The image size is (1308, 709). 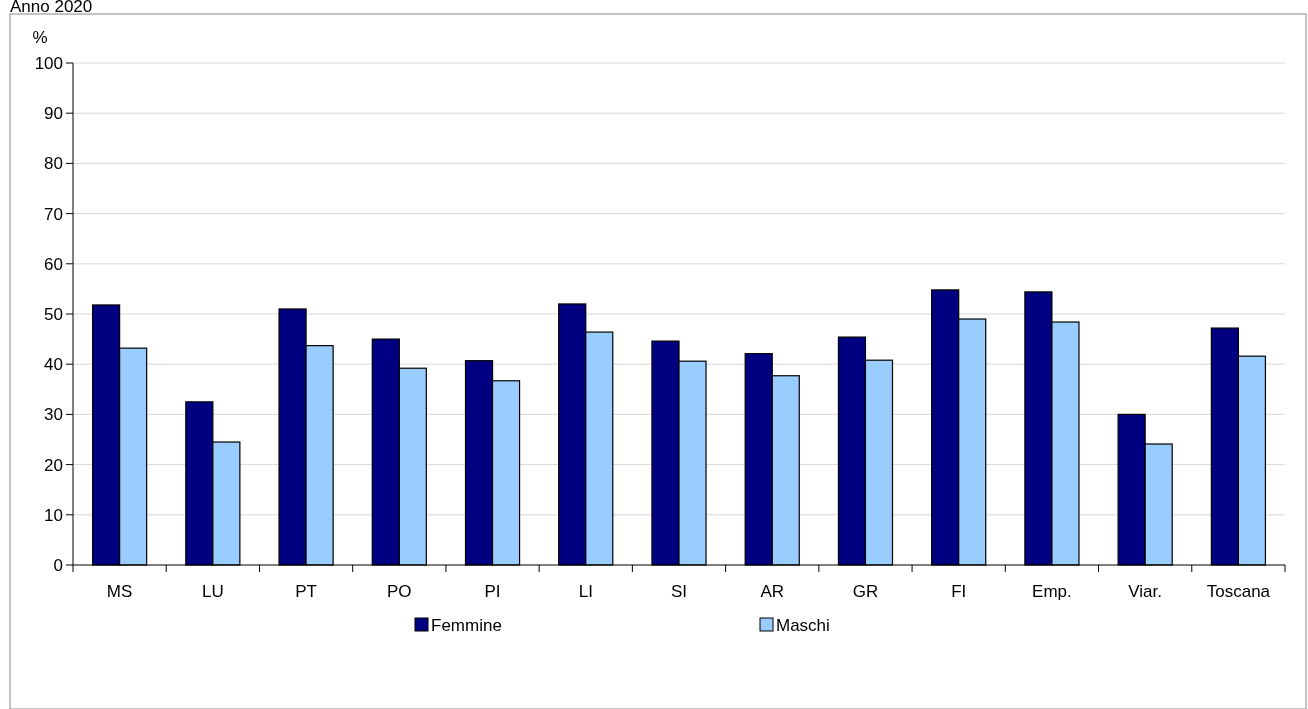 I want to click on x-tick-label: PI, so click(x=492, y=591).